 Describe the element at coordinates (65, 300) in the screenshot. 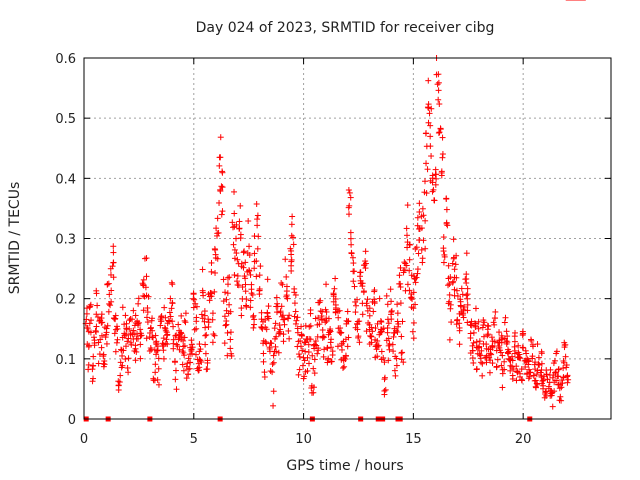

I see `y-tick-label: 0.2` at that location.